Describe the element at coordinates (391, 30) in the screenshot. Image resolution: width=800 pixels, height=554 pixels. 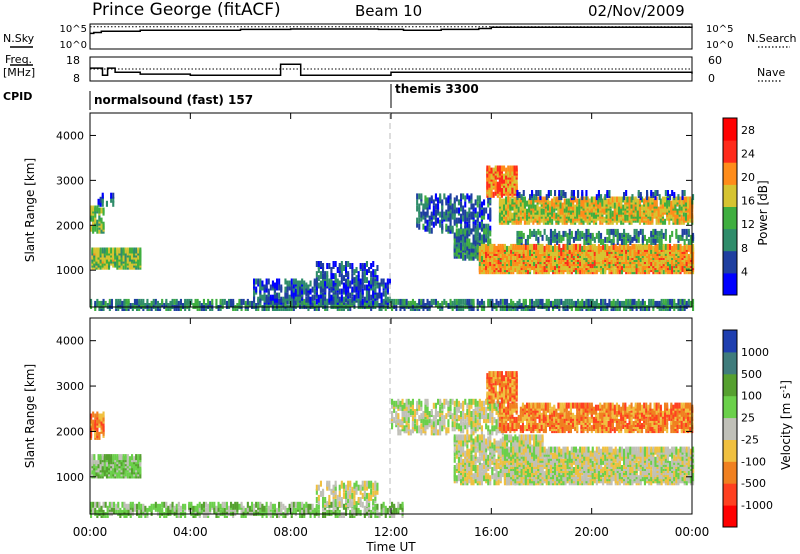
I see `nsky-trace` at that location.